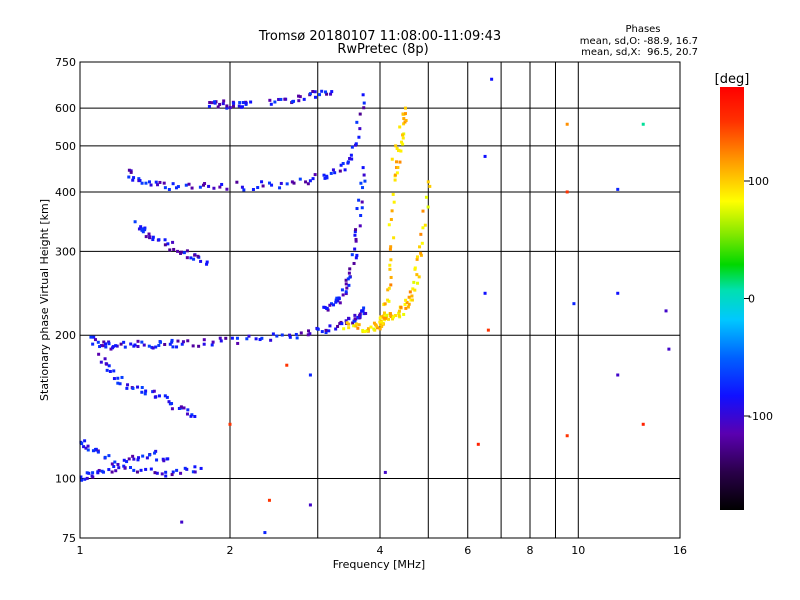 The height and width of the screenshot is (600, 800). What do you see at coordinates (65, 251) in the screenshot?
I see `y-tick-label: 300` at bounding box center [65, 251].